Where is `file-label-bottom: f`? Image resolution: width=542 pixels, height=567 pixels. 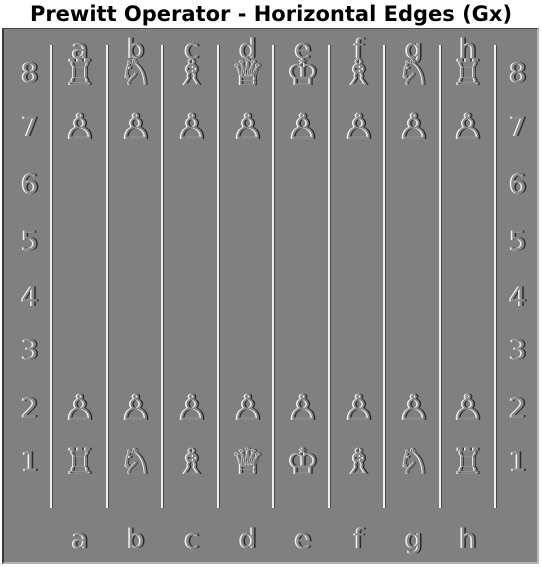
file-label-bottom: f is located at coordinates (359, 539).